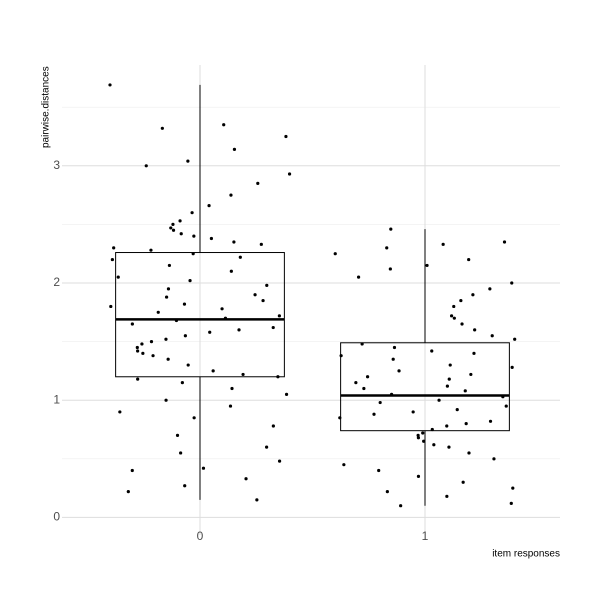 The image size is (600, 600). I want to click on y-tick-label: 3, so click(56, 165).